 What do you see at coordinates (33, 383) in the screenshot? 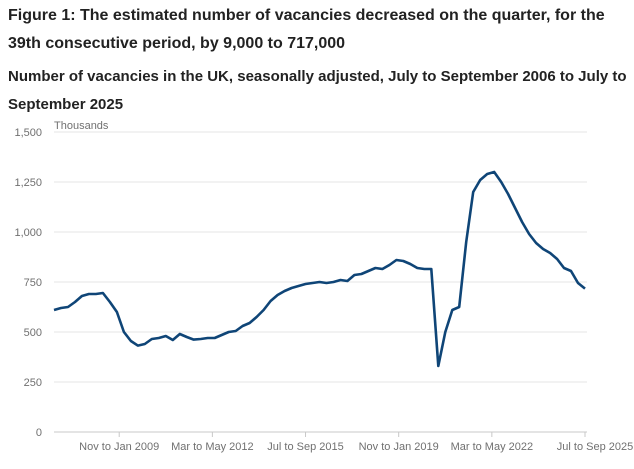
I see `y-tick-label: 250` at bounding box center [33, 383].